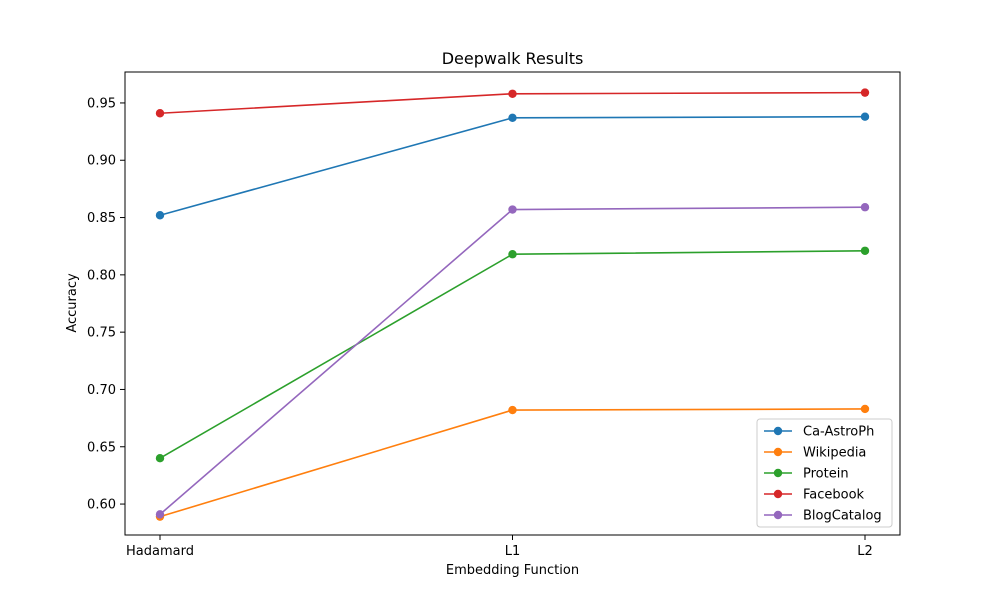 The image size is (1000, 600). I want to click on legend-item: Wikipedia, so click(815, 453).